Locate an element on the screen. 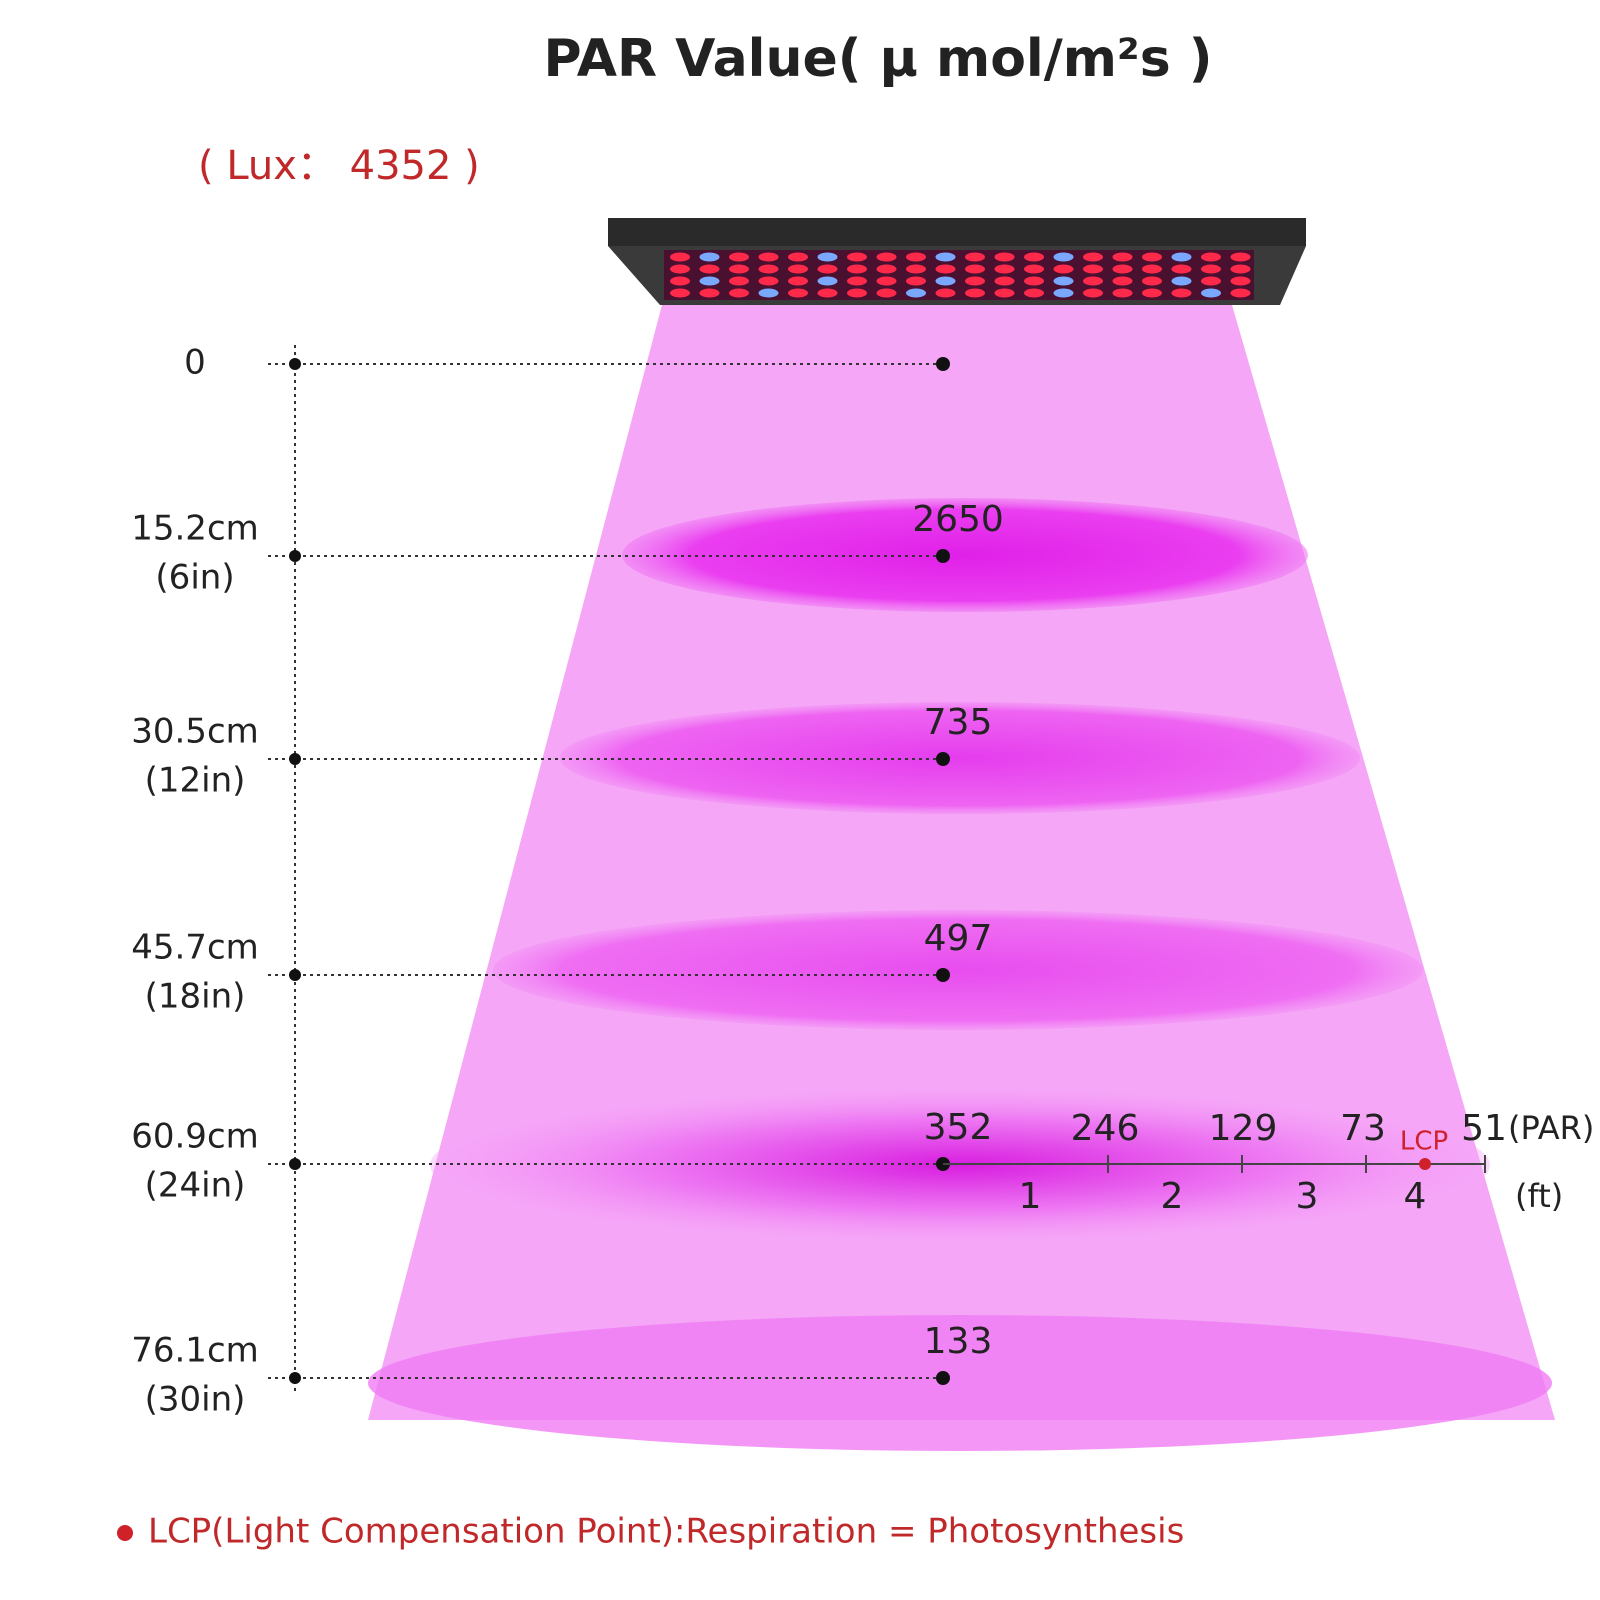 The image size is (1600, 1600). distance-in: (12in) is located at coordinates (195, 781).